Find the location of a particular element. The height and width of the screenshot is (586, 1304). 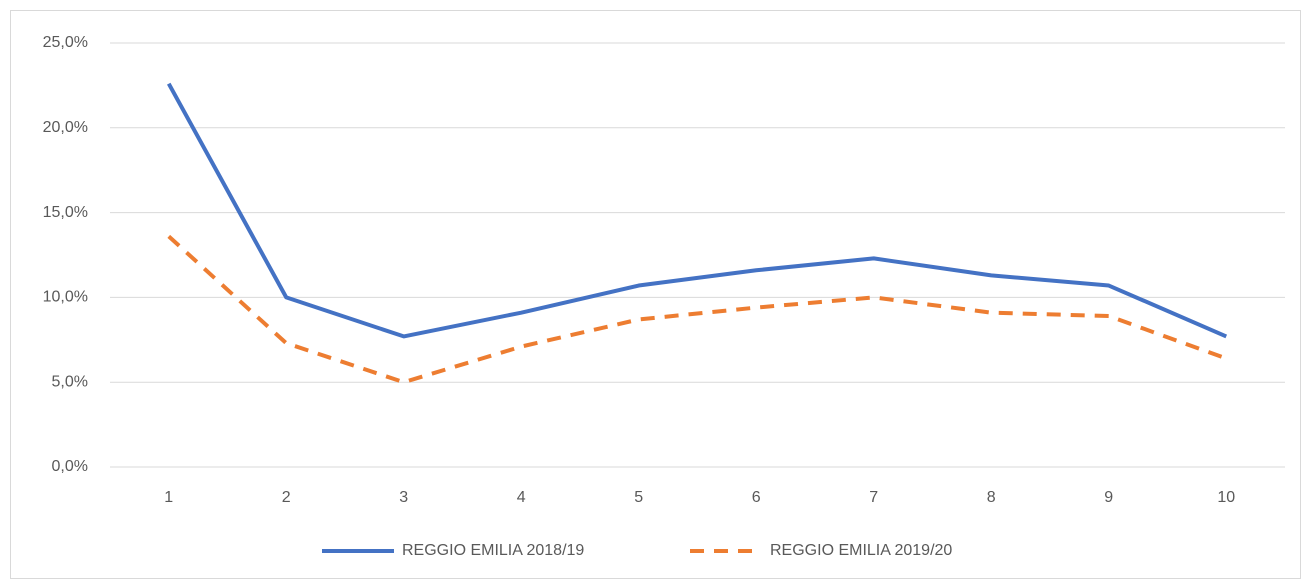

x-tick-label: 10 is located at coordinates (1226, 497).